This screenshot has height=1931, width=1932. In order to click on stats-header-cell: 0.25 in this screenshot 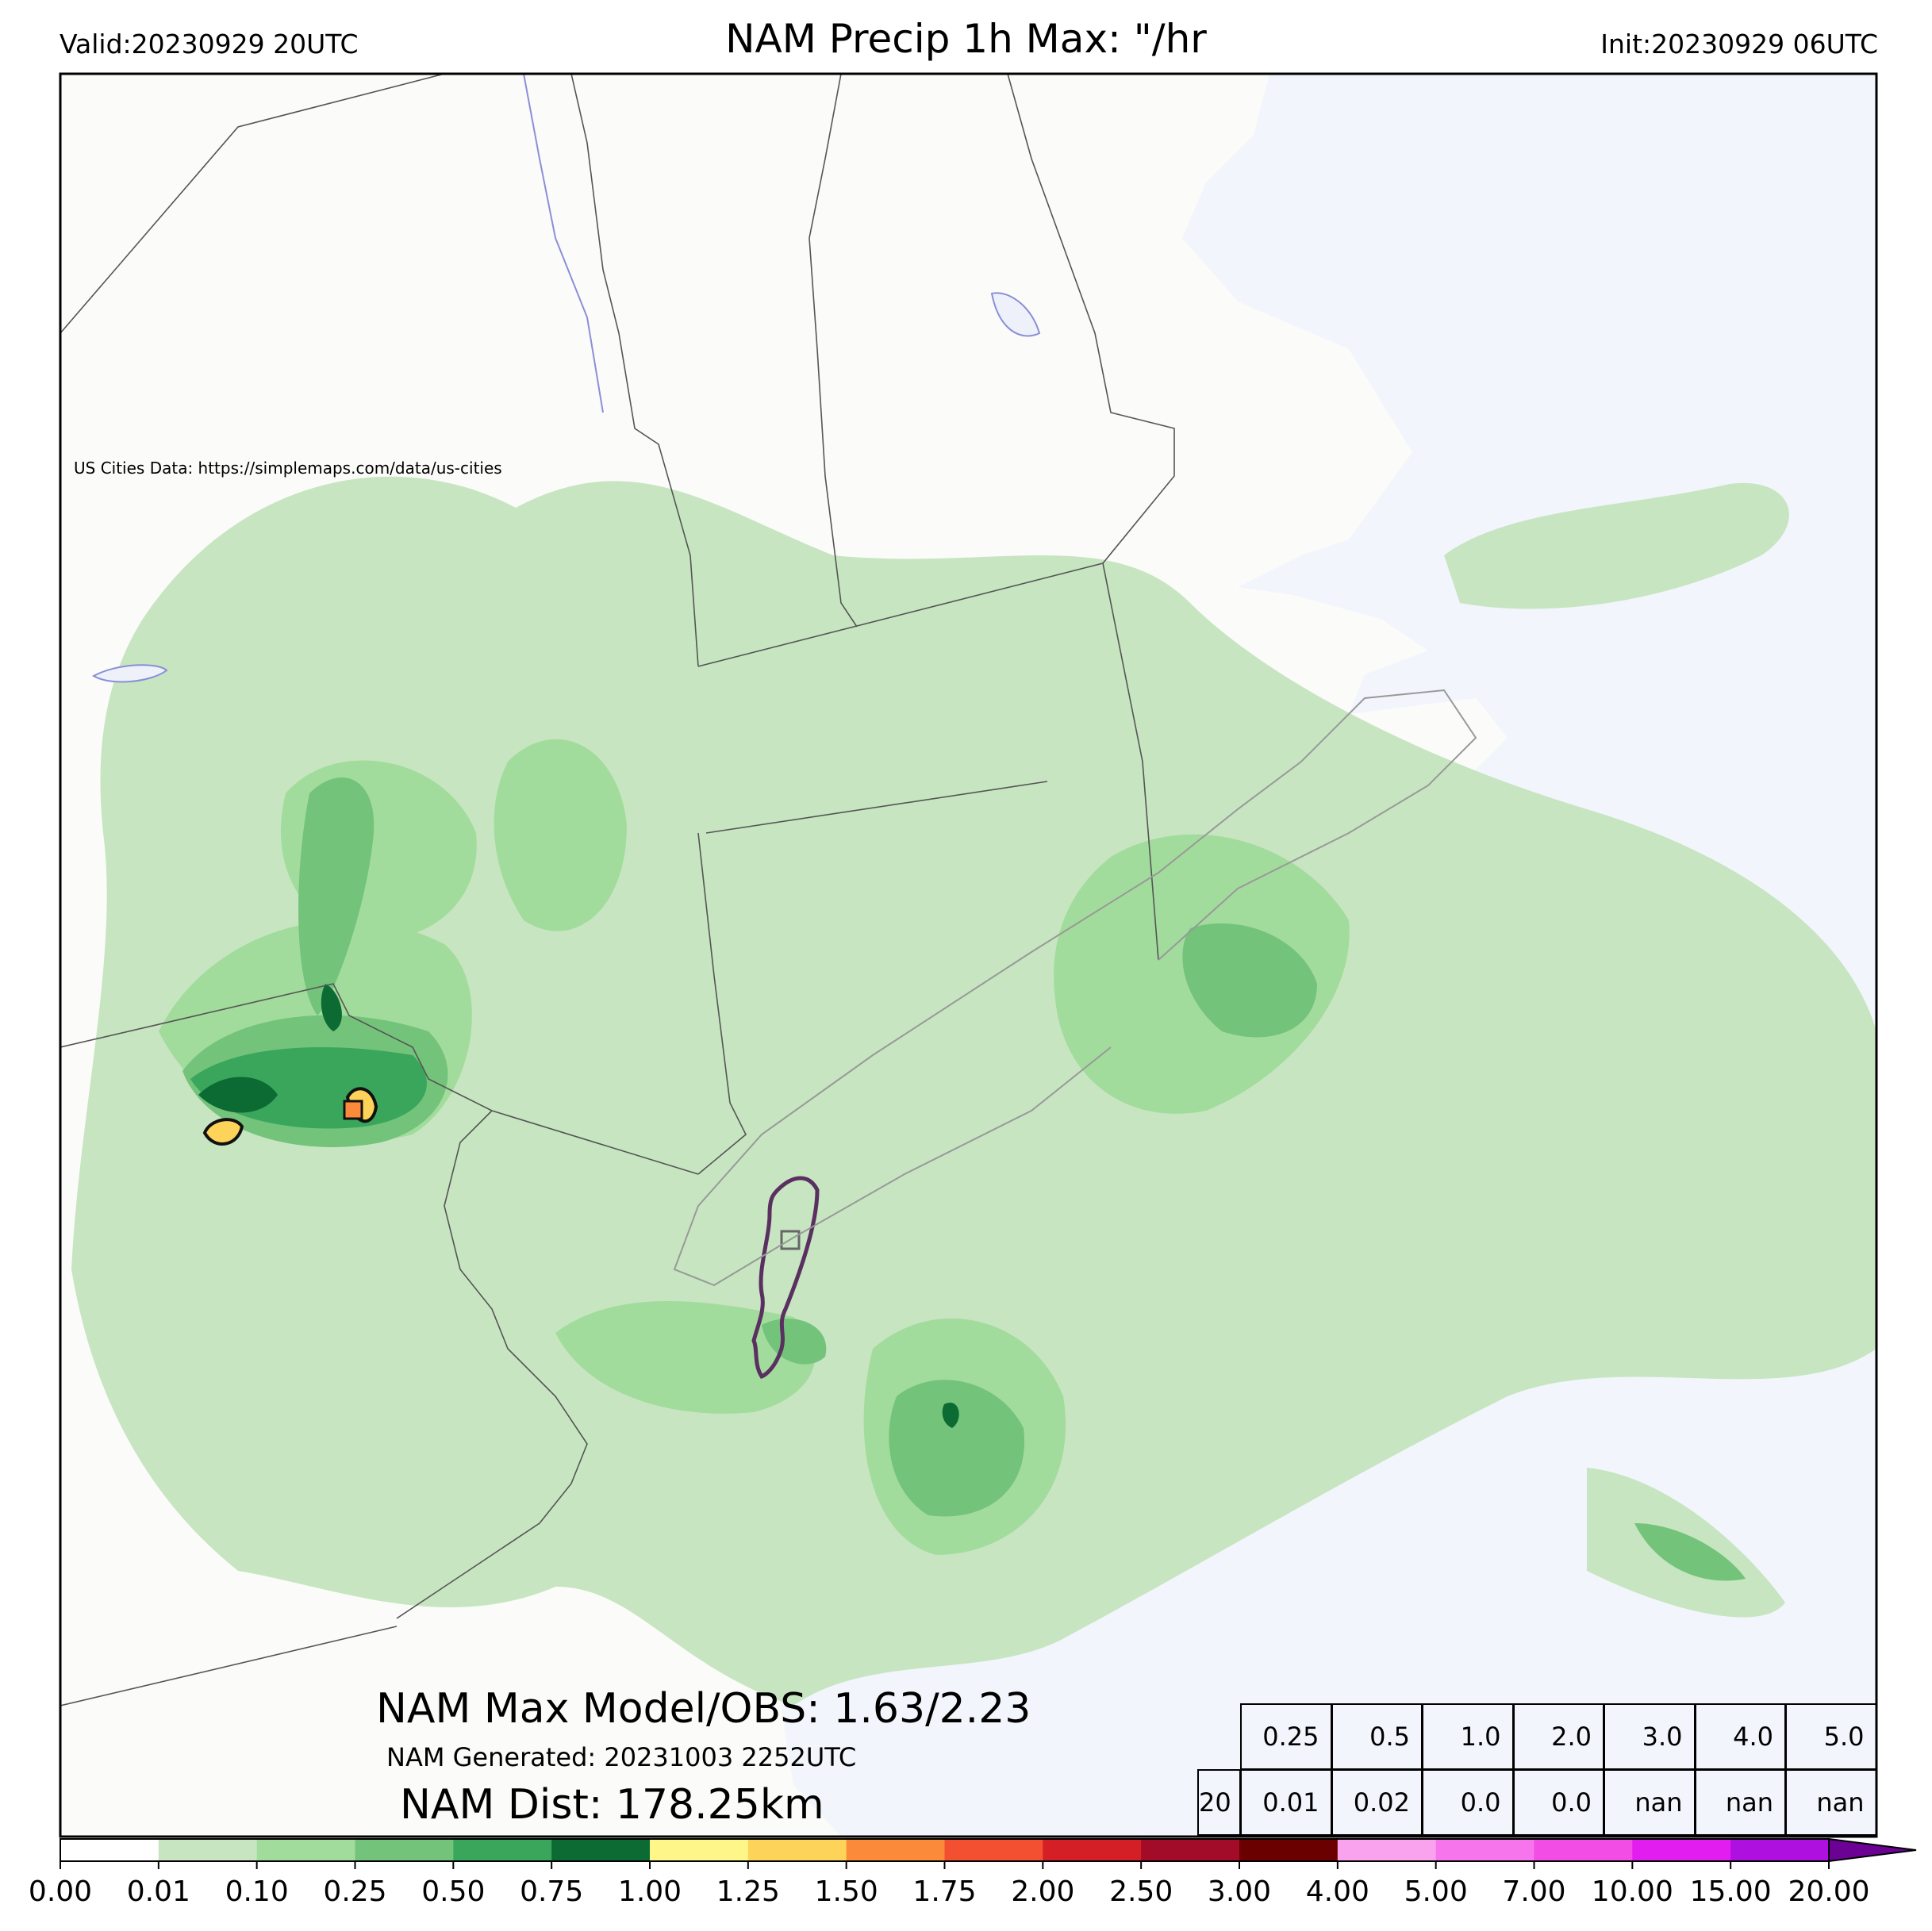, I will do `click(1286, 1736)`.